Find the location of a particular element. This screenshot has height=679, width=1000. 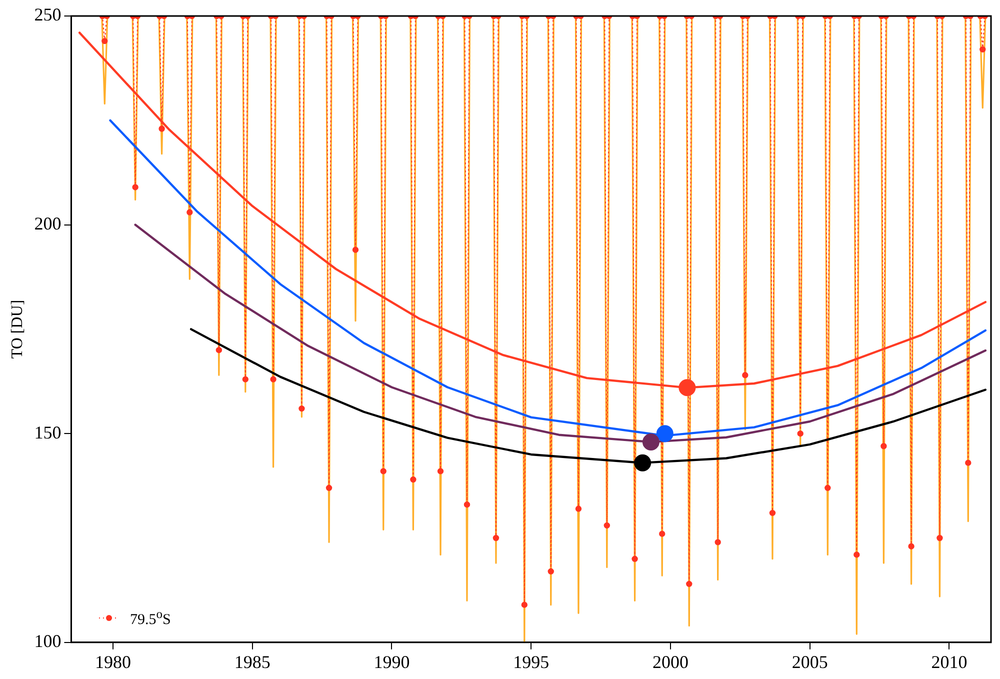

x-tick-label: 1995 is located at coordinates (531, 662).